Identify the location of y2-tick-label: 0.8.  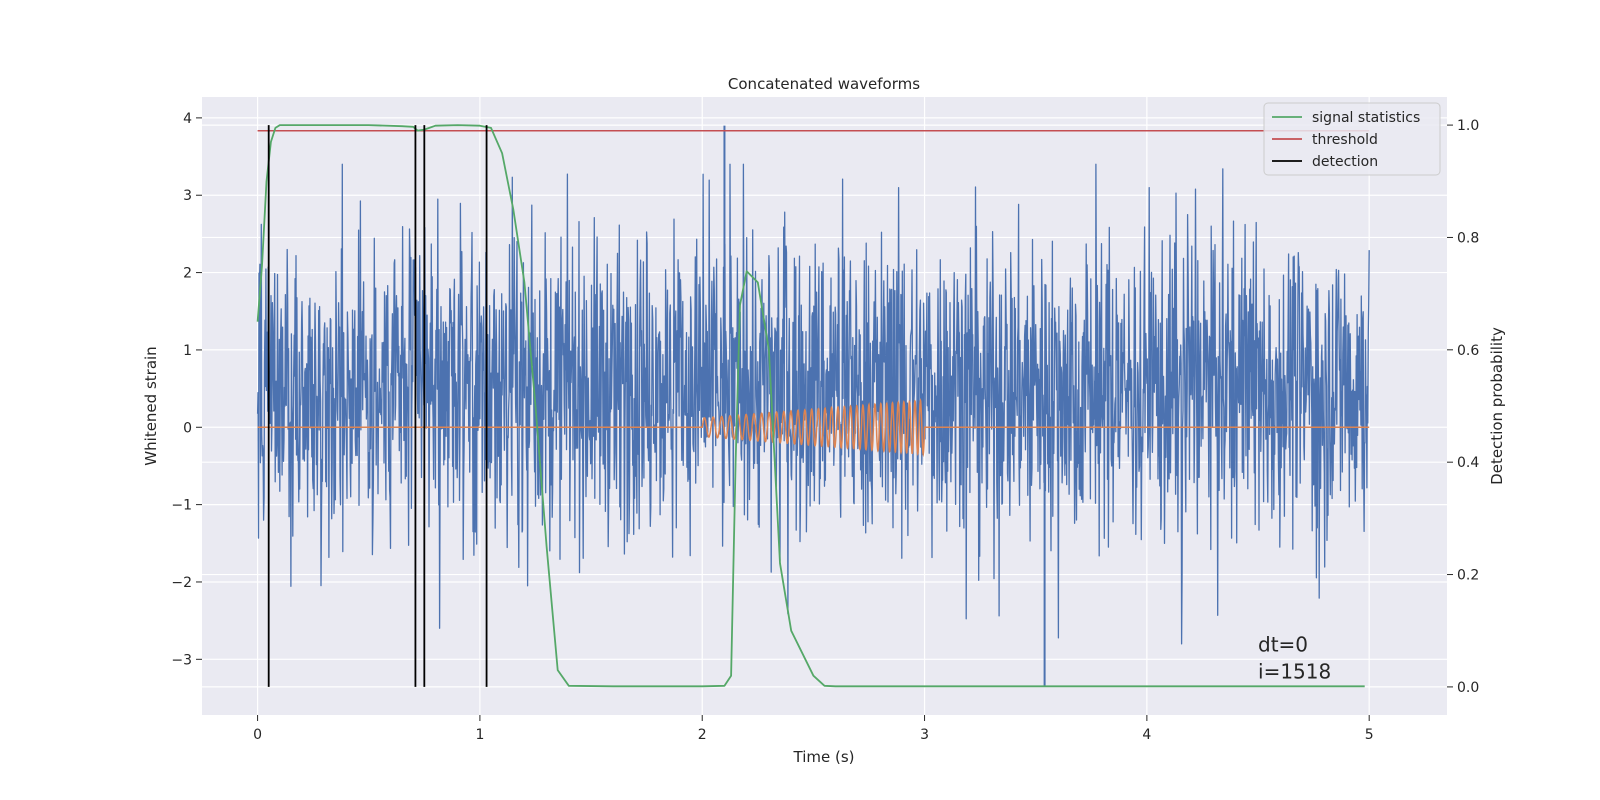
(1468, 238).